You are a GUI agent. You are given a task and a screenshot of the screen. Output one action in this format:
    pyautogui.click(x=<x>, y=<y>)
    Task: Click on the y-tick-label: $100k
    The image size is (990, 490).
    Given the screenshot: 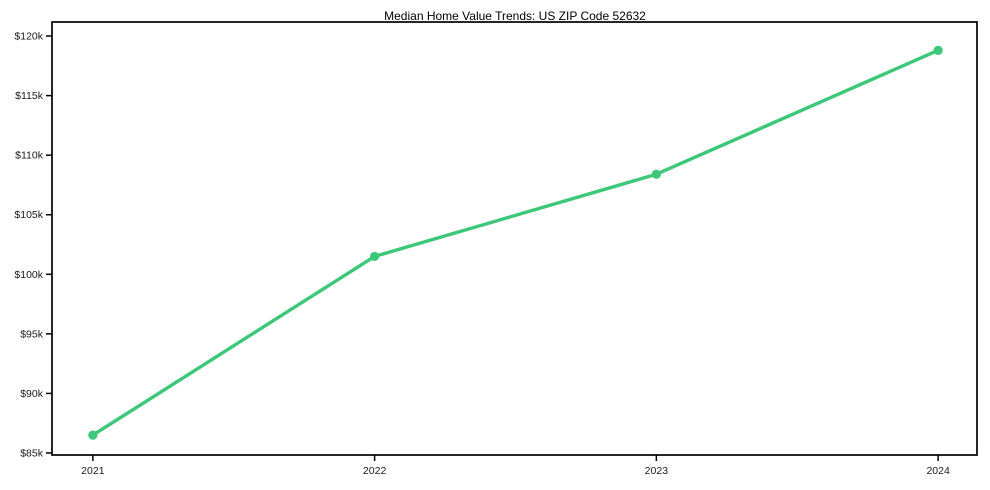 What is the action you would take?
    pyautogui.click(x=28, y=275)
    